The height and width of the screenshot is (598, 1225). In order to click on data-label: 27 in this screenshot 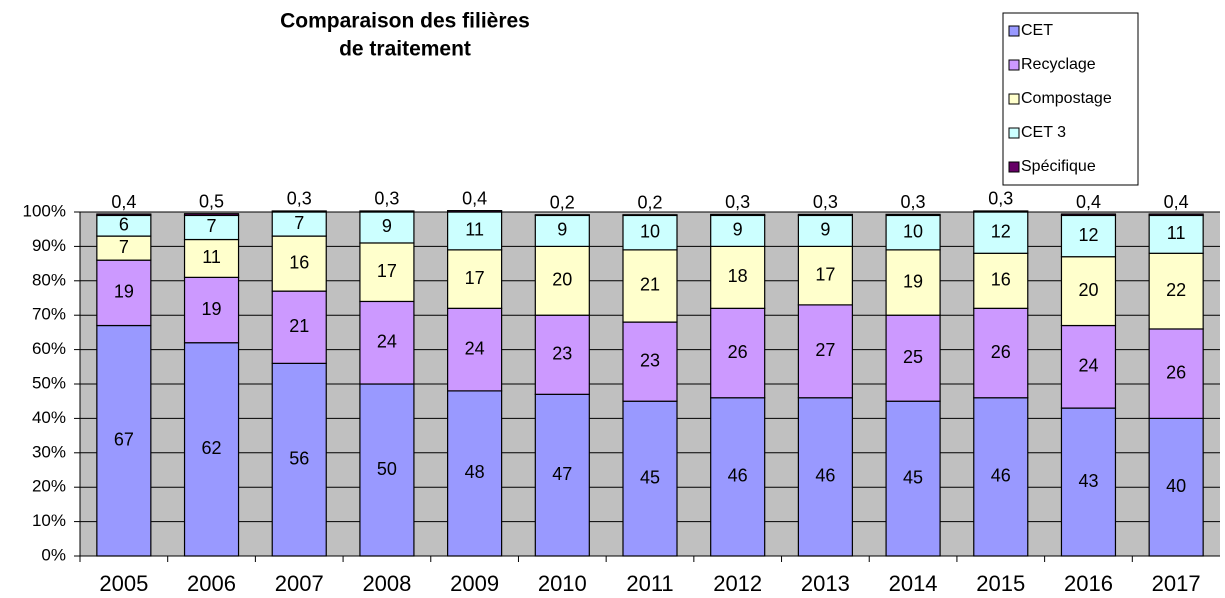, I will do `click(825, 350)`.